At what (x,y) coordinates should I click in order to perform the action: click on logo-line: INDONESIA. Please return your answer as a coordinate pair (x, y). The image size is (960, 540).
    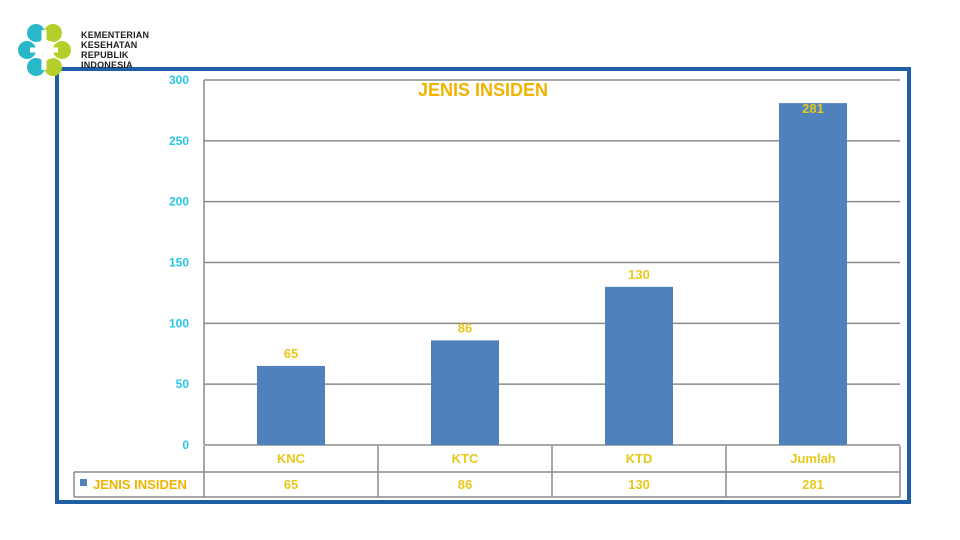
    Looking at the image, I should click on (107, 65).